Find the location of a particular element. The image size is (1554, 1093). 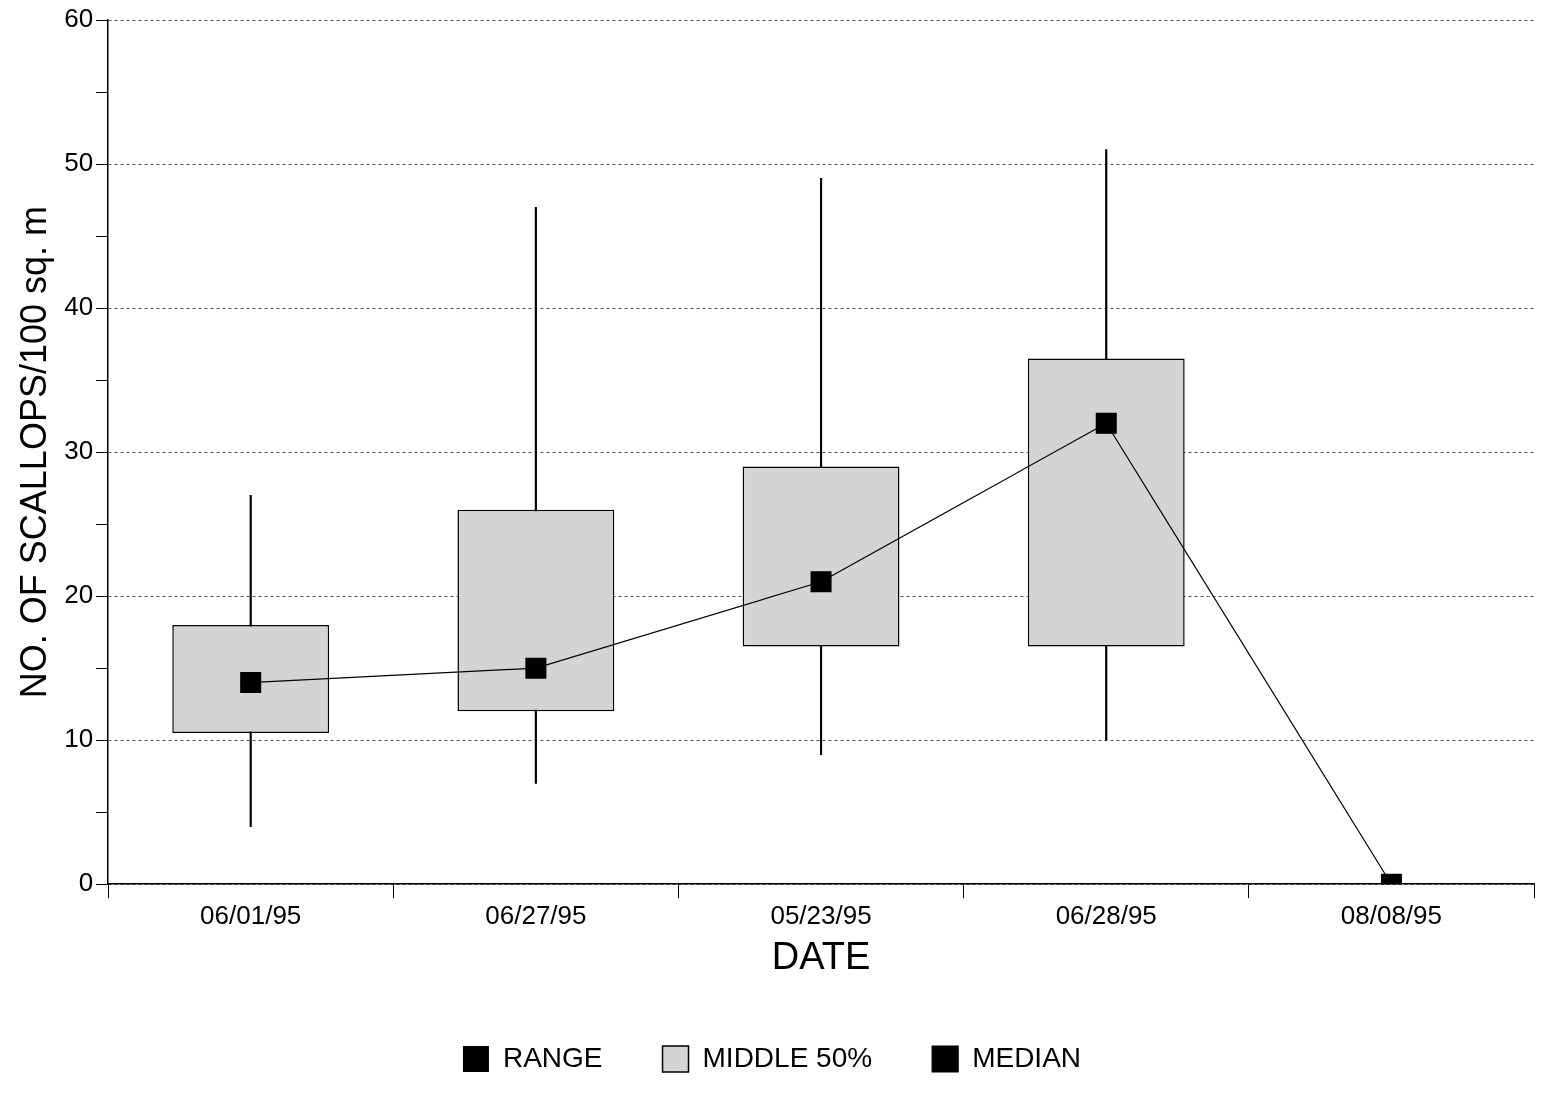

y-tick-label: 30 is located at coordinates (79, 450).